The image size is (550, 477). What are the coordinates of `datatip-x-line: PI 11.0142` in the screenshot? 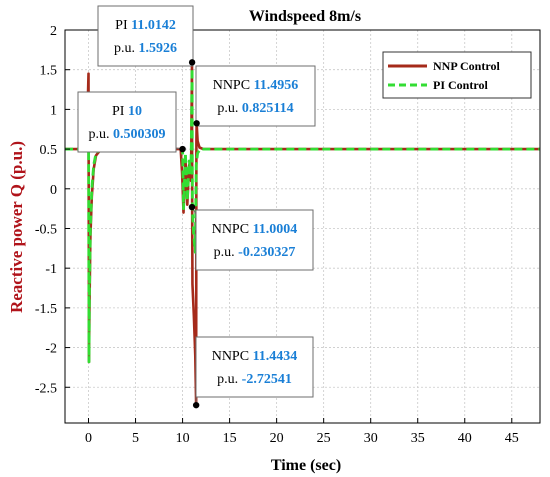 It's located at (145, 25).